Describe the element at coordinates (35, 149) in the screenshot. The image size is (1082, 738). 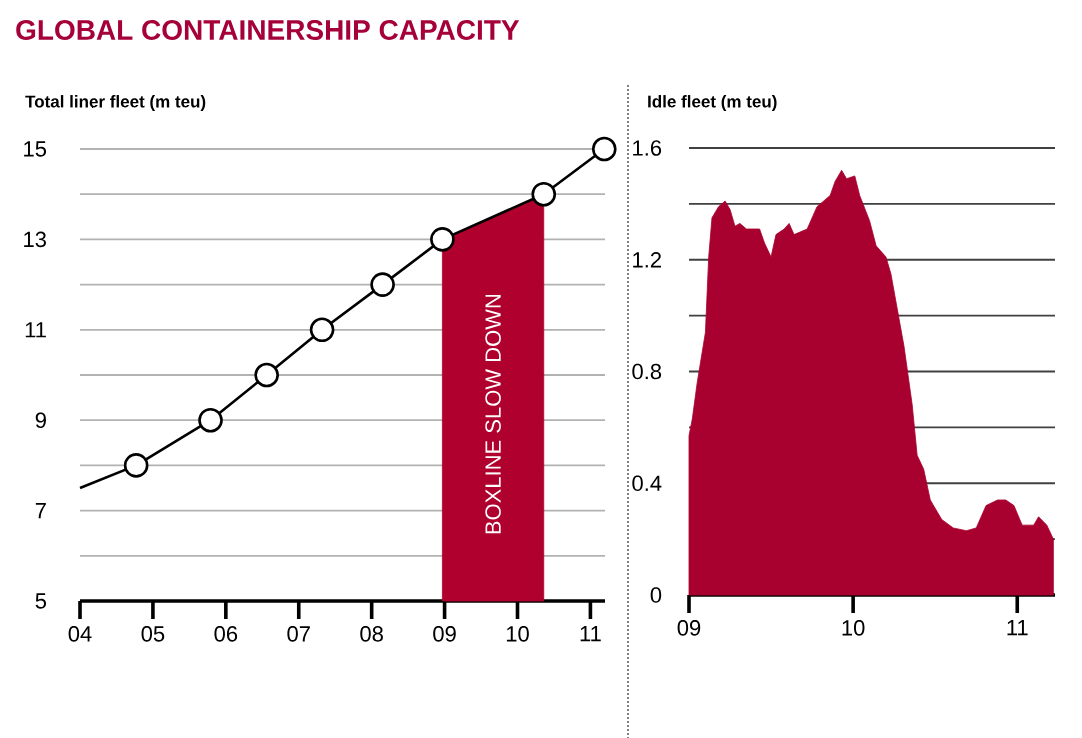
I see `y-tick-label: 15` at that location.